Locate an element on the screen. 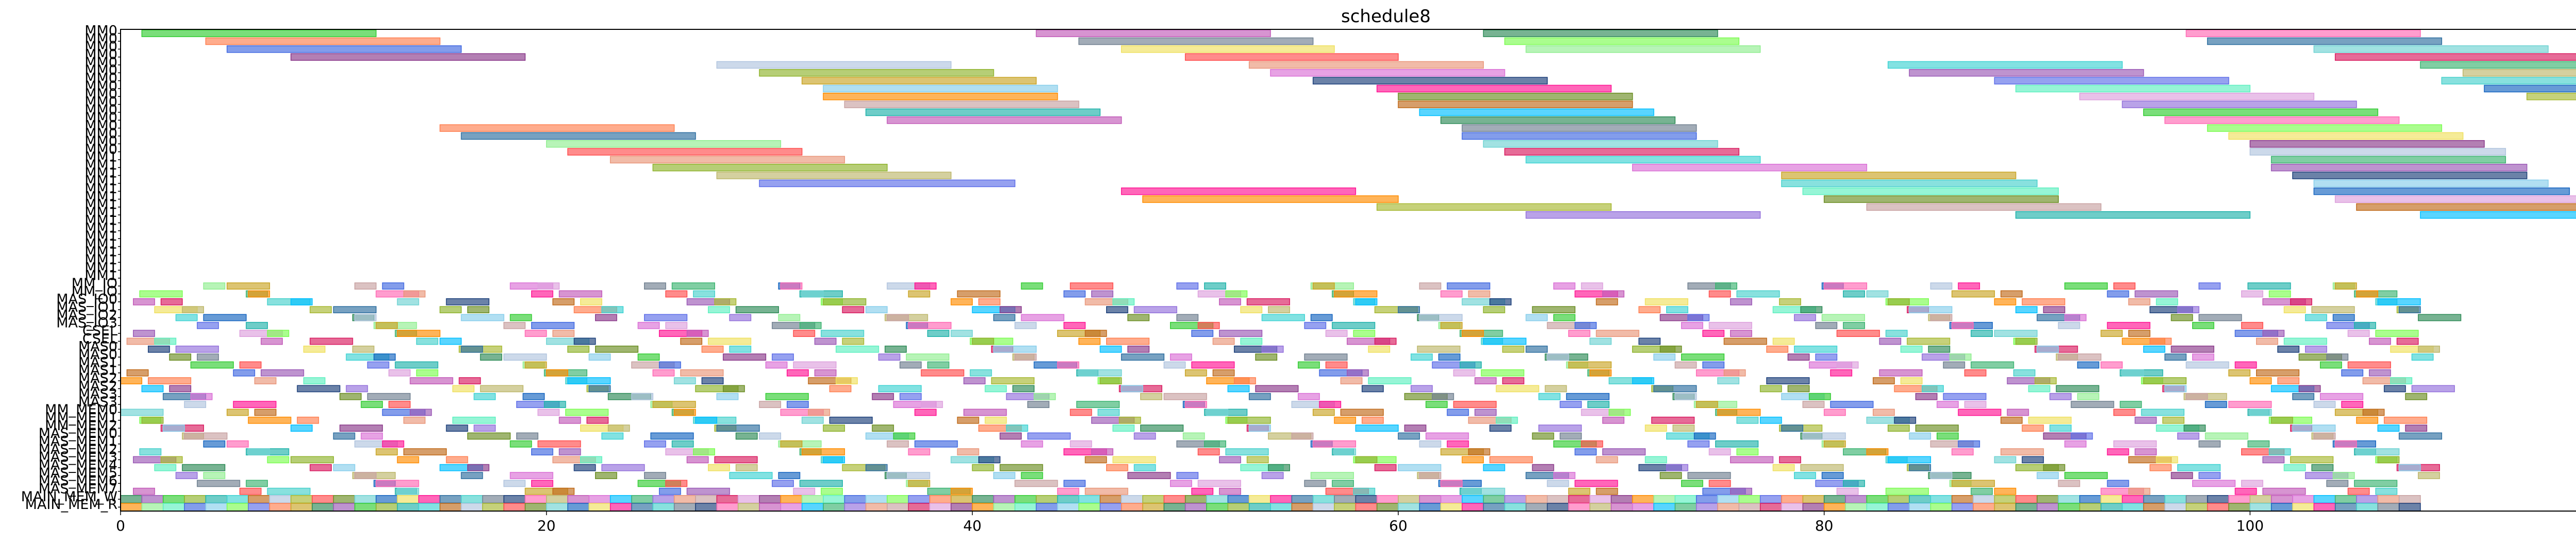 The image size is (2576, 543). y-tick-label: MAS2 is located at coordinates (97, 378).